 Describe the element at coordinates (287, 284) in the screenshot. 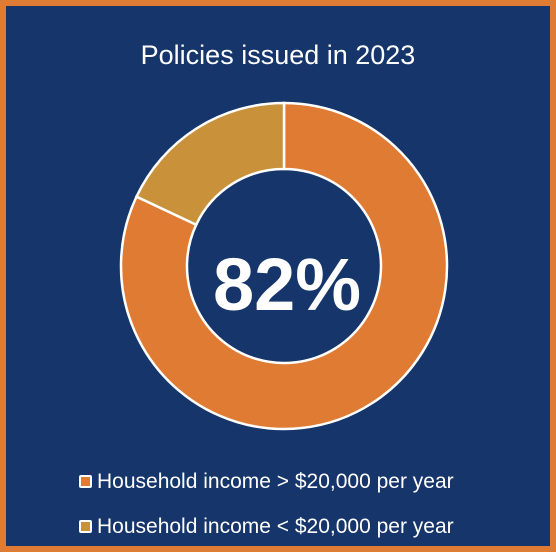

I see `center-percent-label: 82%` at that location.